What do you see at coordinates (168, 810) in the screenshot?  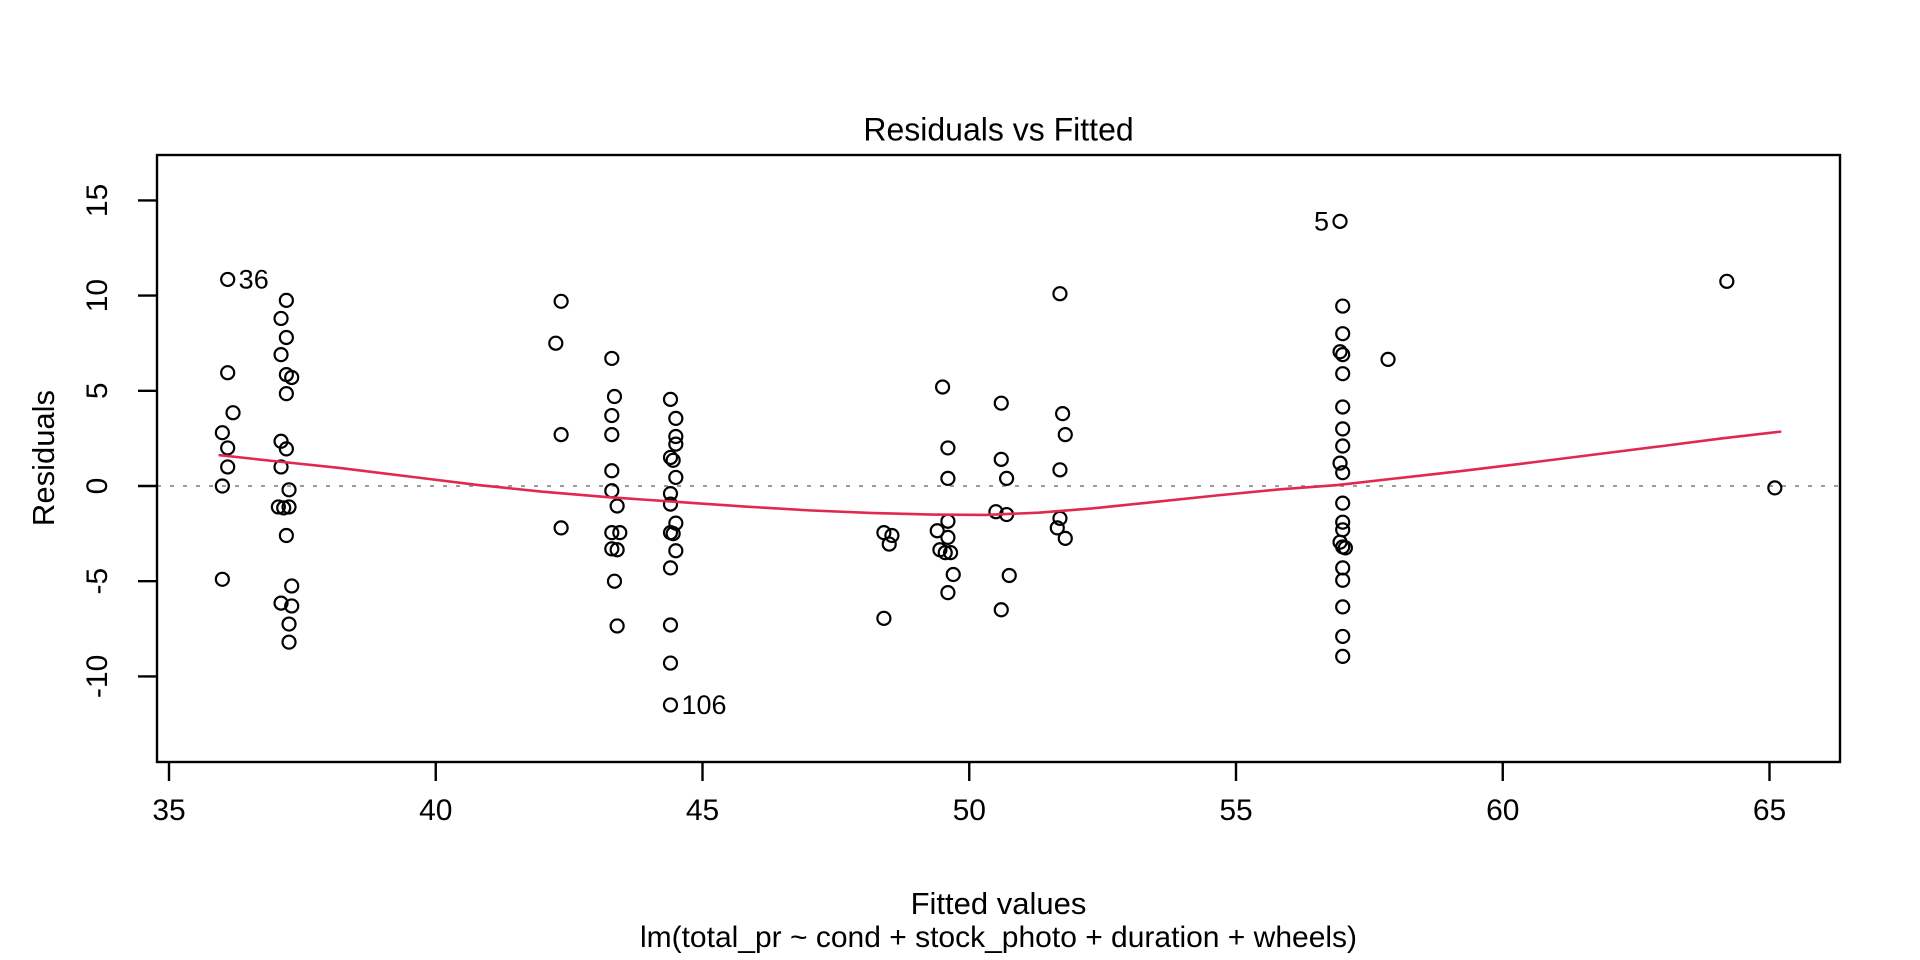 I see `x-axis-tick-label: 35` at bounding box center [168, 810].